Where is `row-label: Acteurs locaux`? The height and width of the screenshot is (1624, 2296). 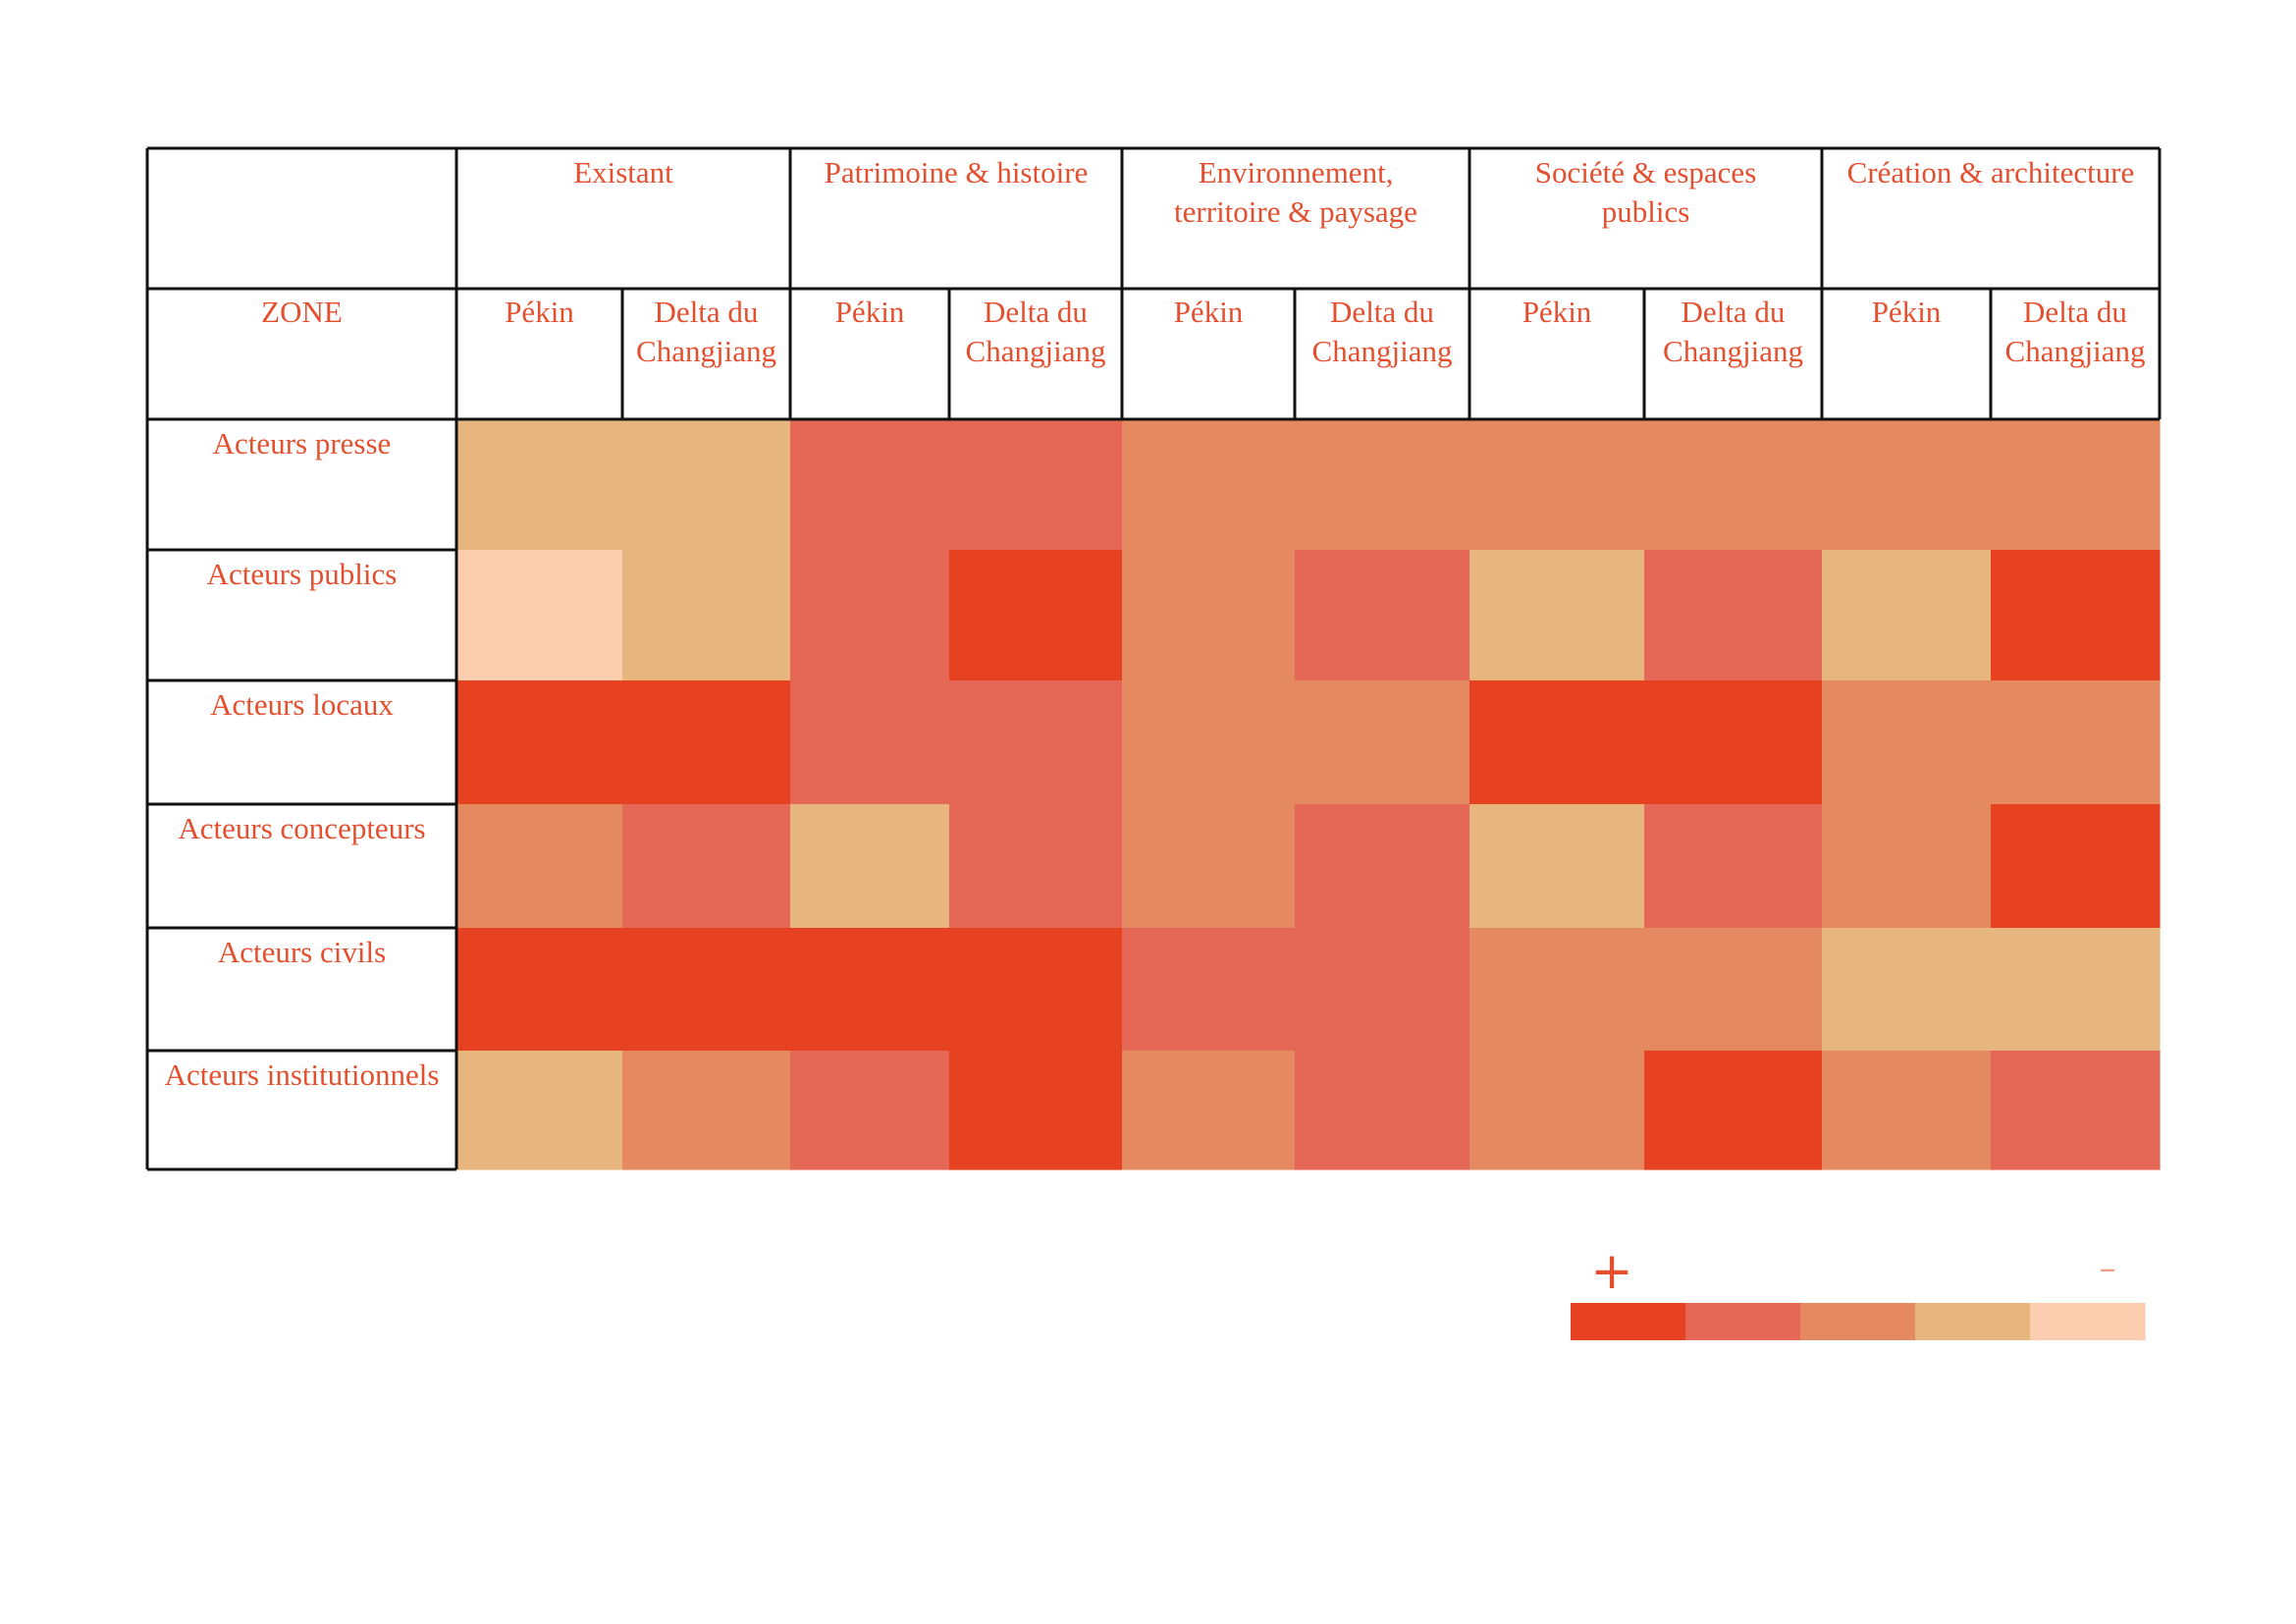
row-label: Acteurs locaux is located at coordinates (302, 704).